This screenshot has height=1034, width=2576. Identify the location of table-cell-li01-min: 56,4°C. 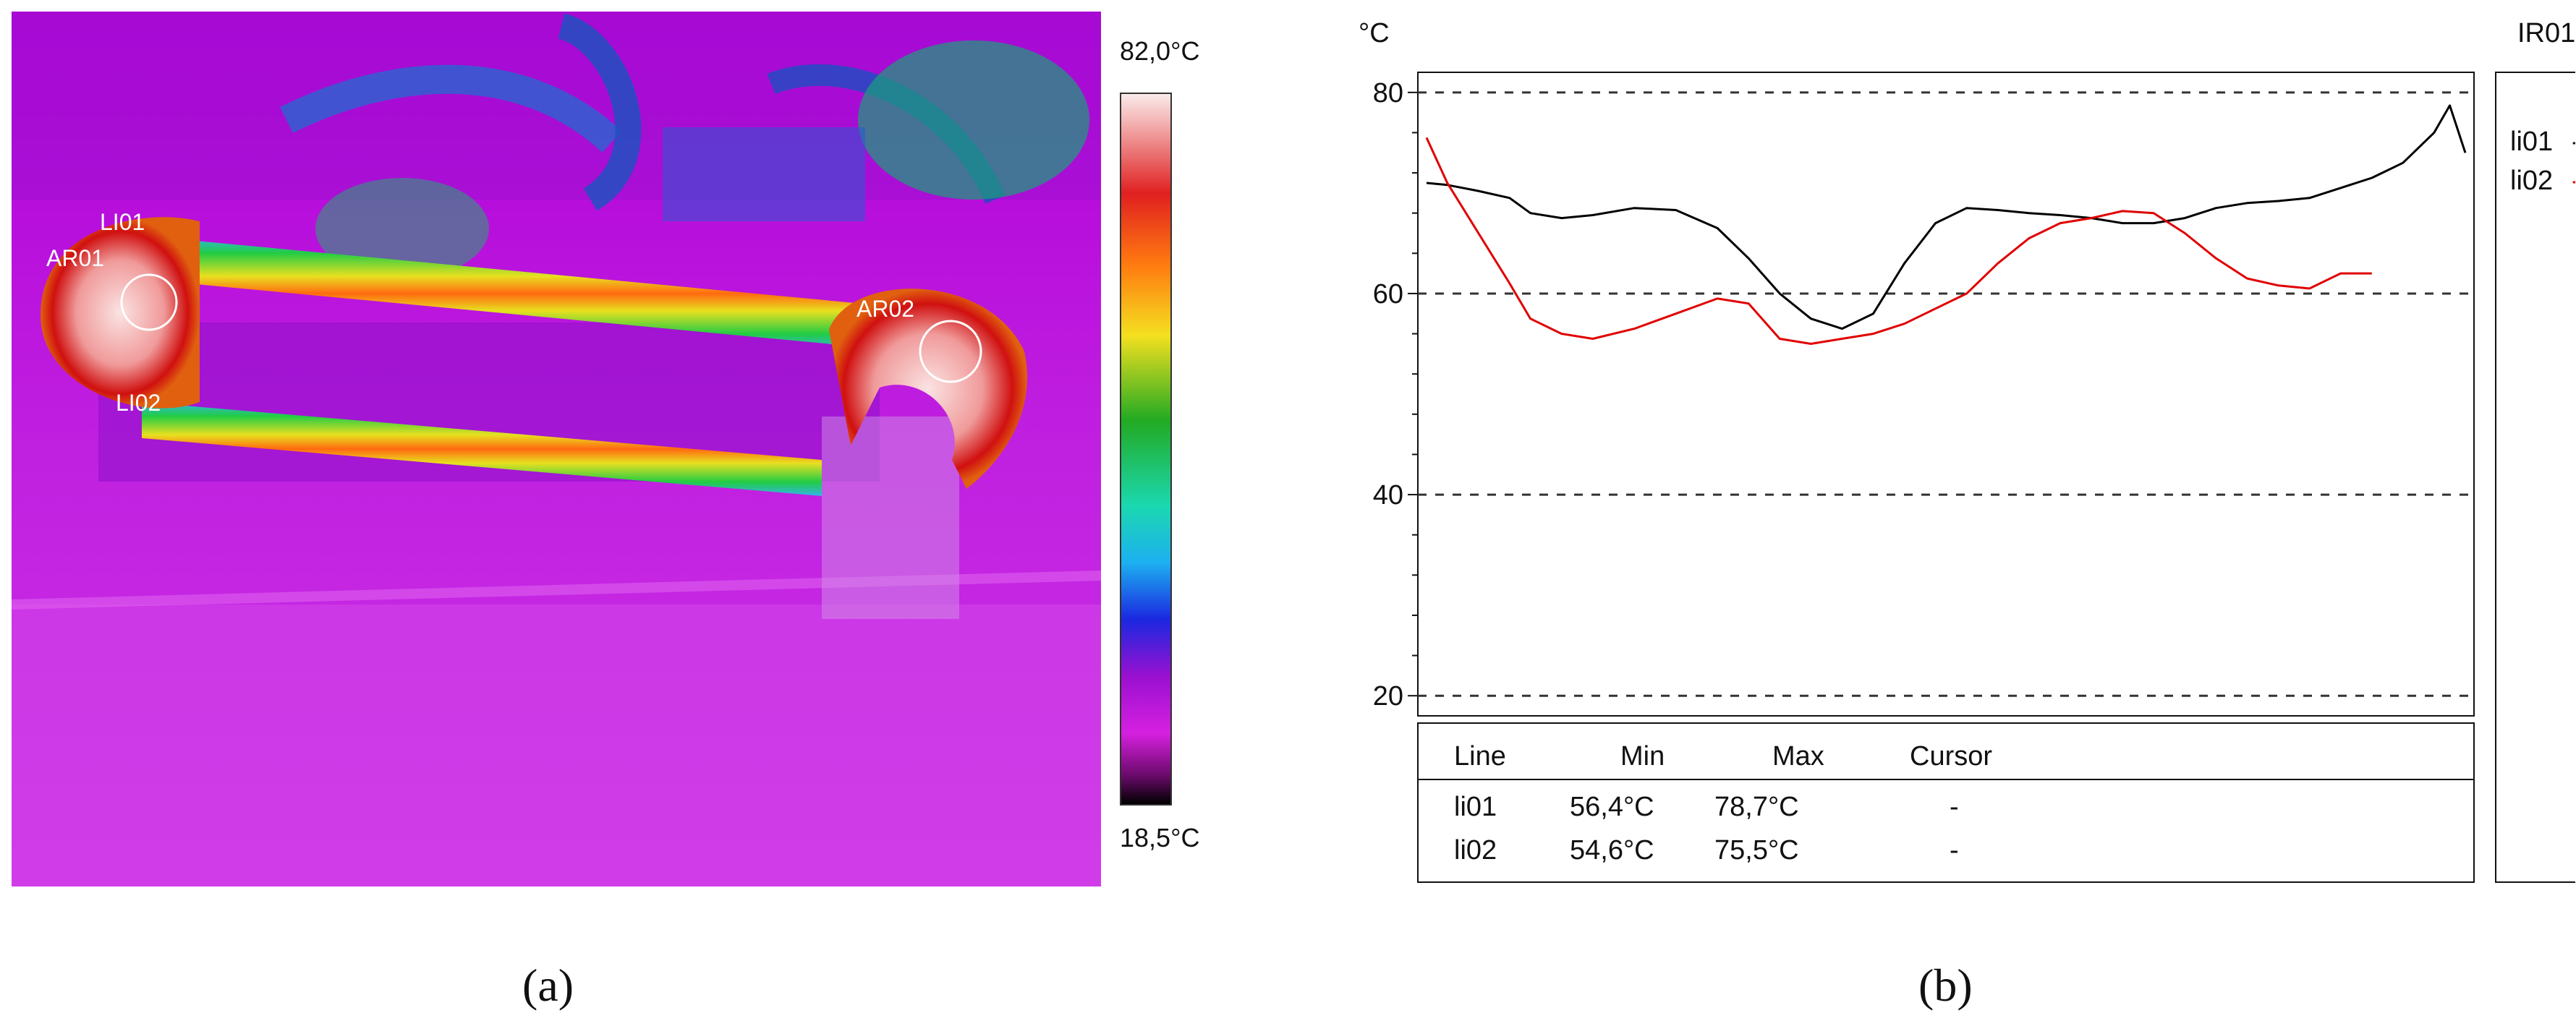
(1612, 807).